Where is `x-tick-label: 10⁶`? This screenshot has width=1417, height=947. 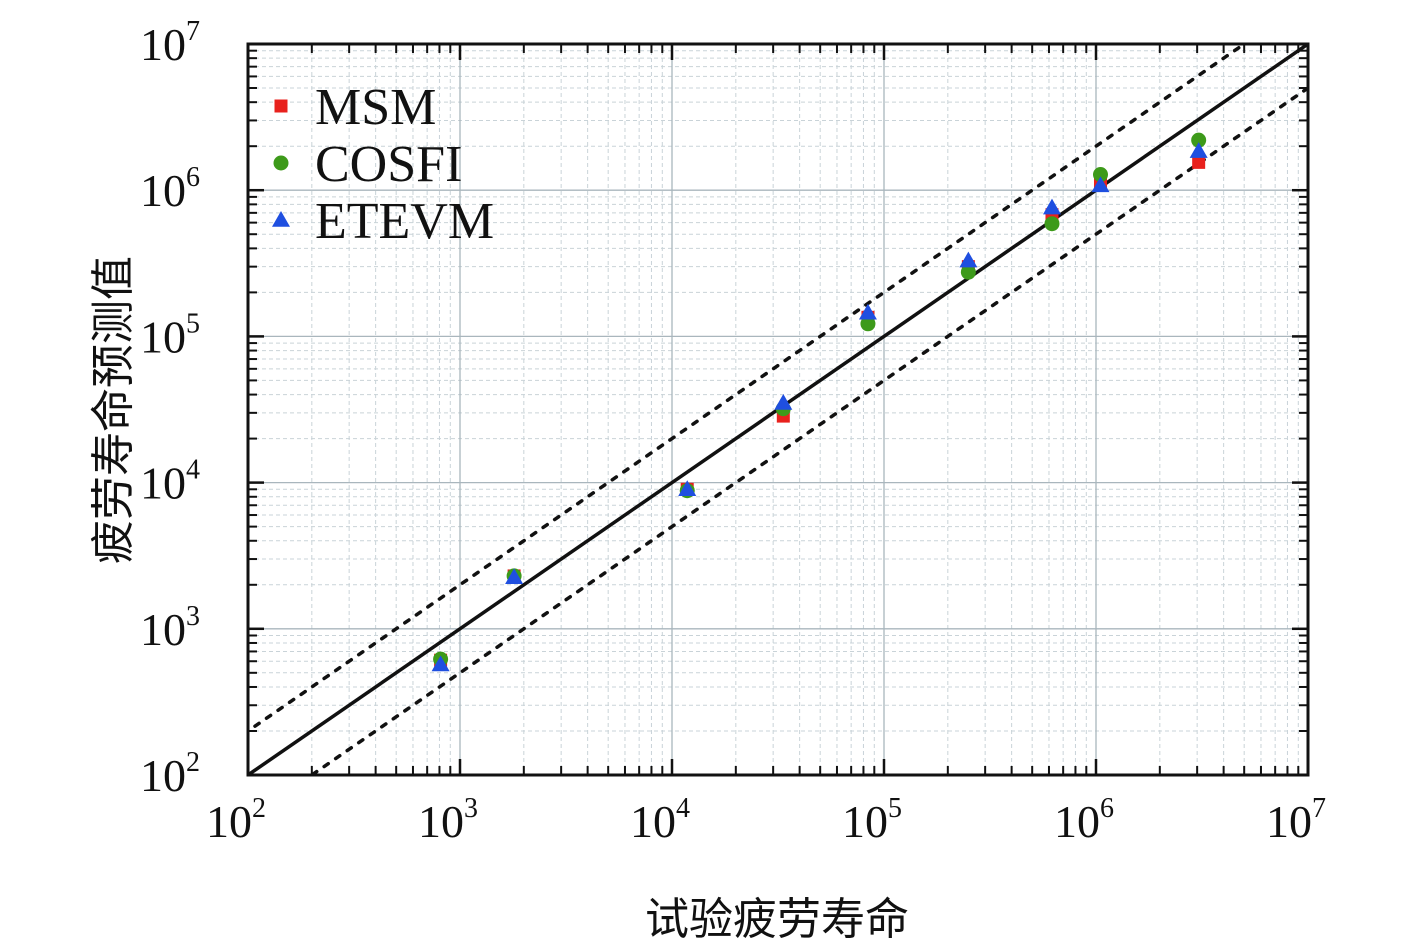 x-tick-label: 10⁶ is located at coordinates (1084, 820).